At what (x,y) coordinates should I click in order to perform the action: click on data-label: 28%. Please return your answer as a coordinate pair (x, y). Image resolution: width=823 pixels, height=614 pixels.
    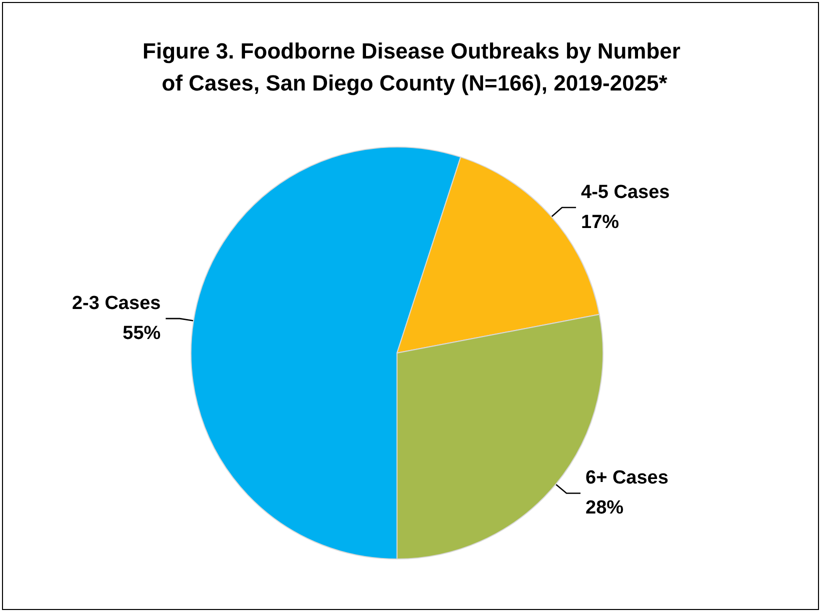
    Looking at the image, I should click on (605, 508).